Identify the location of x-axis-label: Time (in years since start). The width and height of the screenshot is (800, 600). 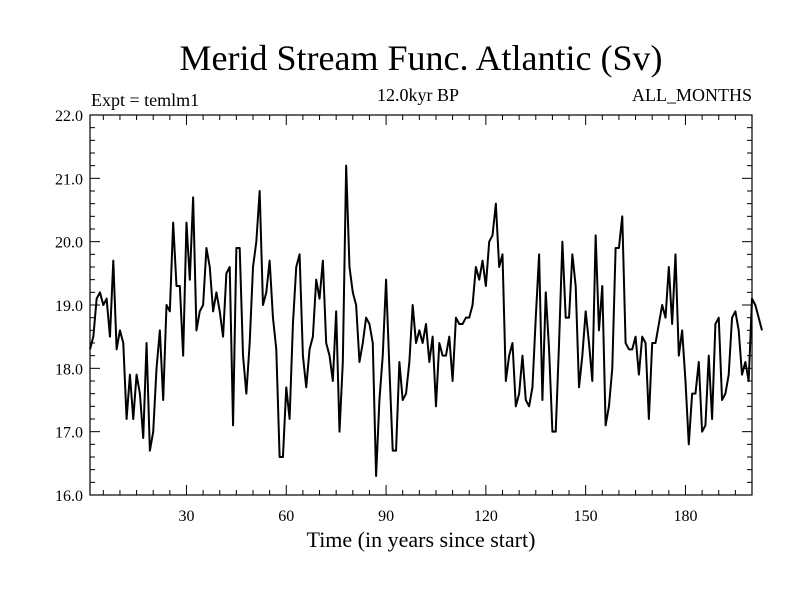
(421, 539).